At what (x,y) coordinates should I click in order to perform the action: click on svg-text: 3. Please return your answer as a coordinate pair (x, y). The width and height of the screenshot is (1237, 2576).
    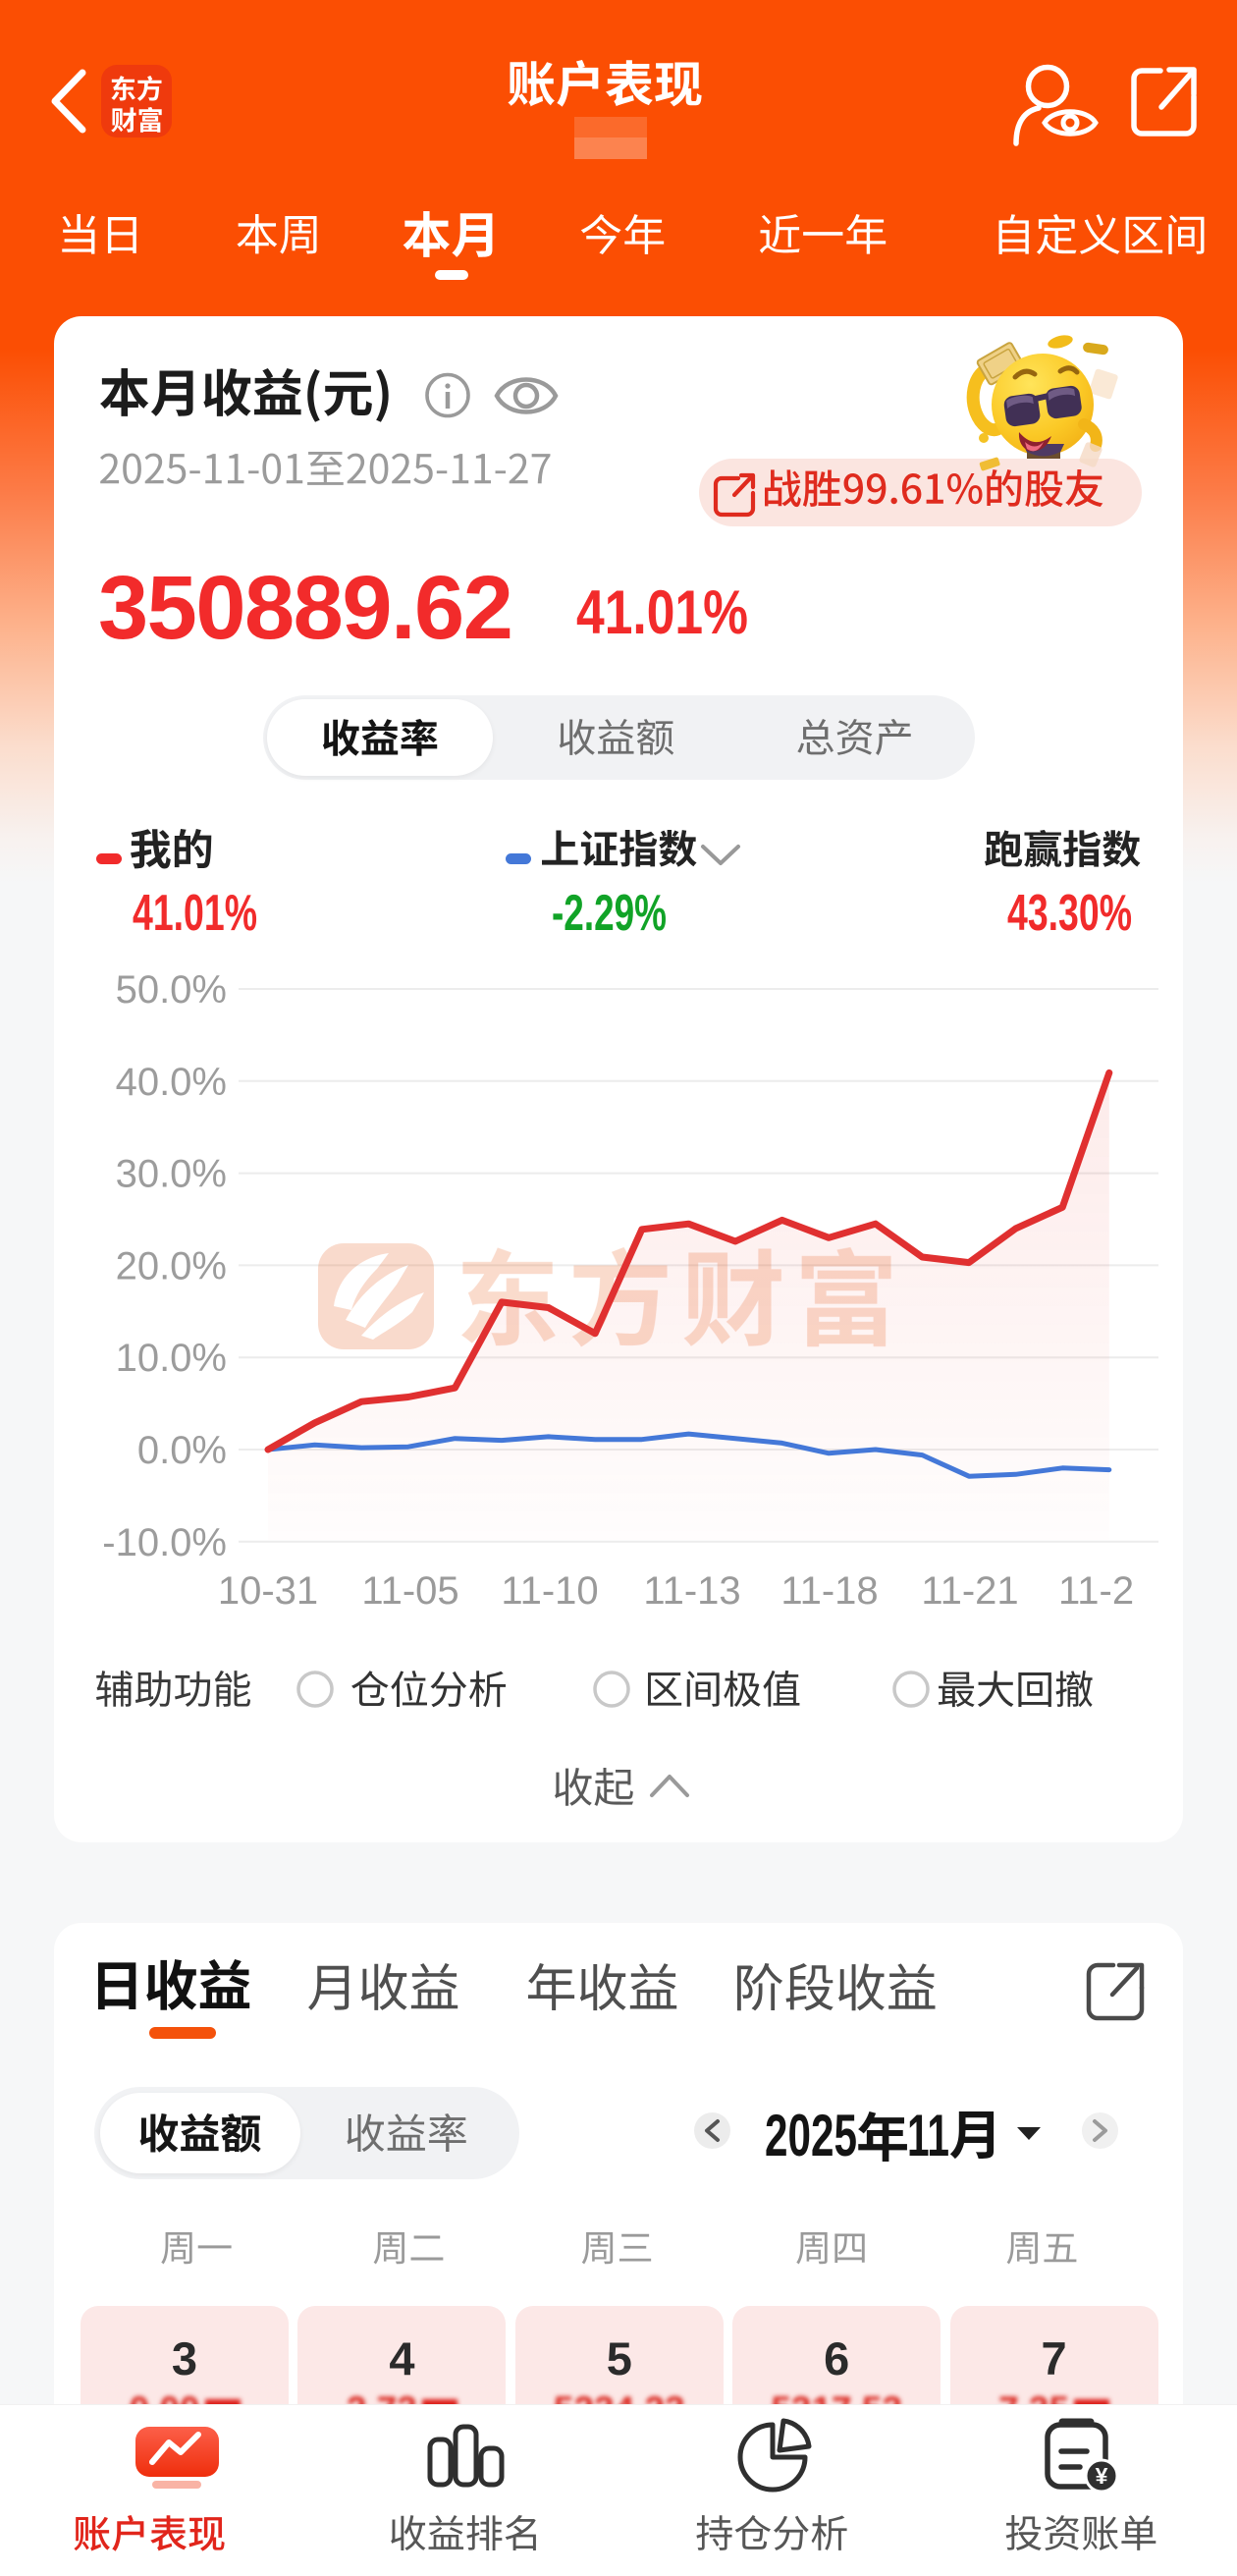
    Looking at the image, I should click on (185, 2358).